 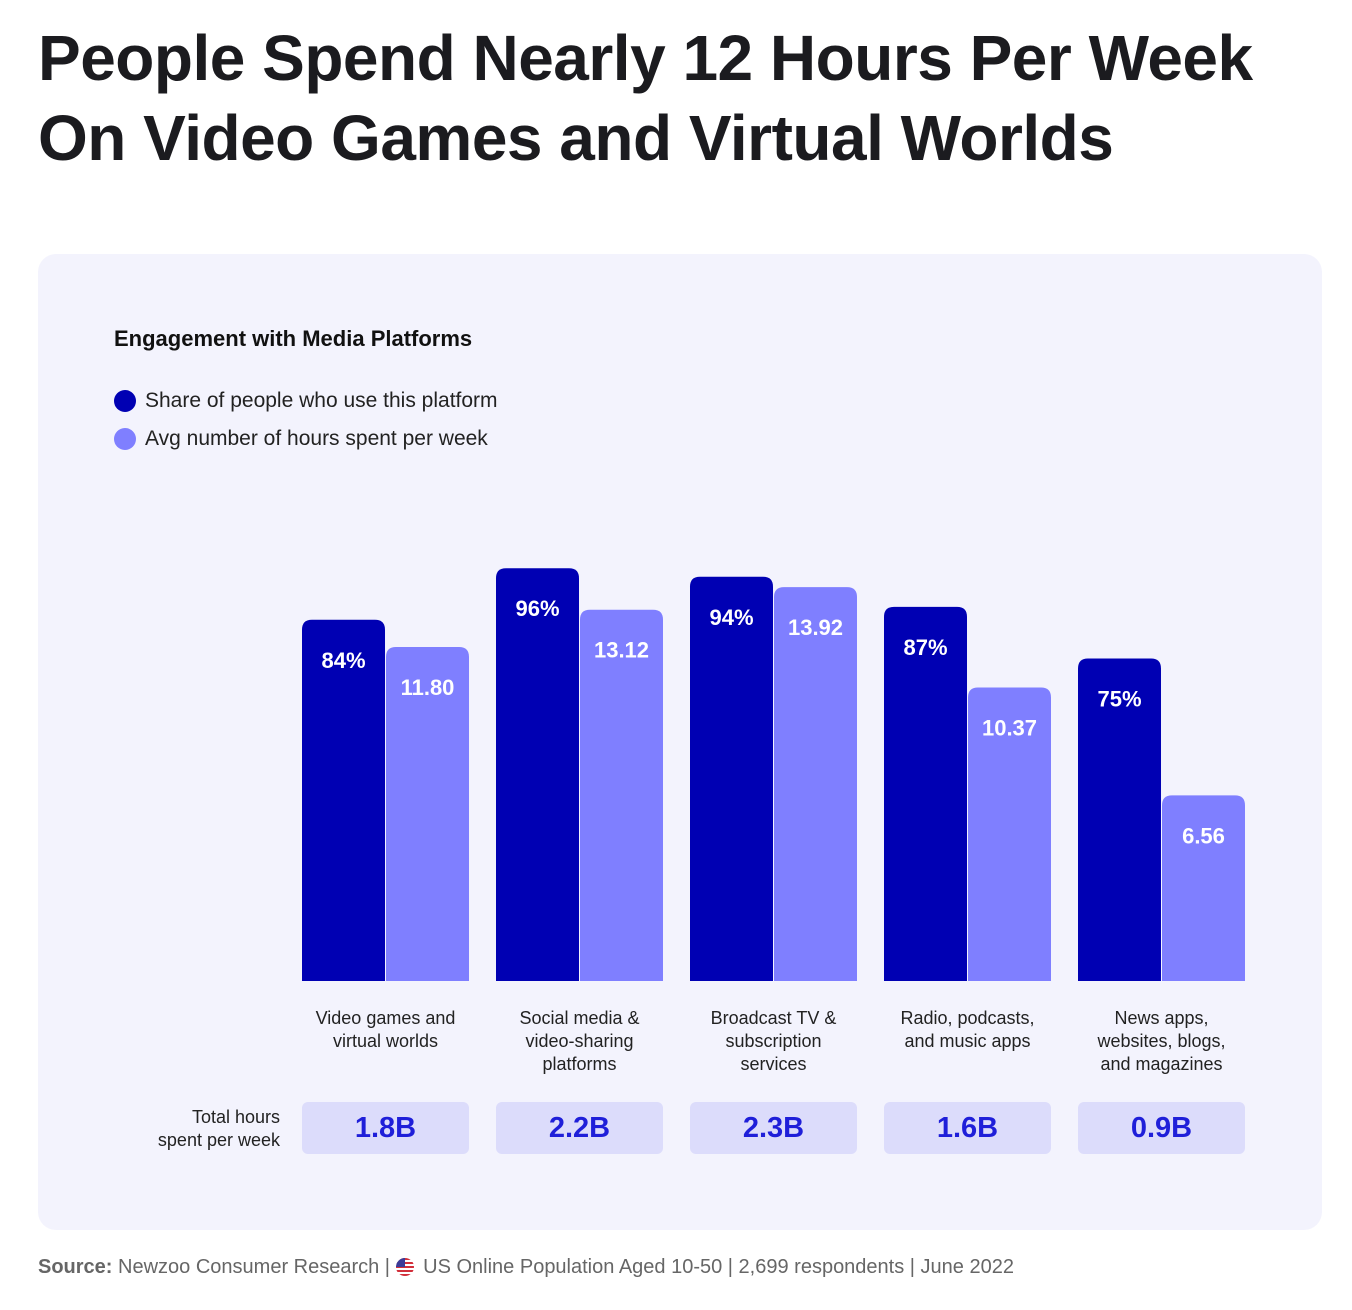 I want to click on legend-label-hours: Avg number of hours spent per week, so click(x=316, y=438).